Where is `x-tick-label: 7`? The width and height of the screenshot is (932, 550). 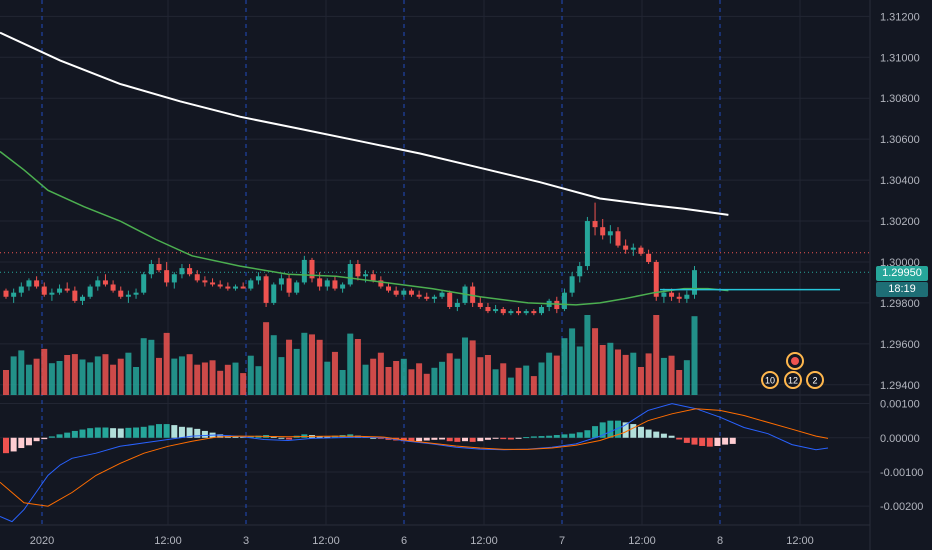 x-tick-label: 7 is located at coordinates (562, 541).